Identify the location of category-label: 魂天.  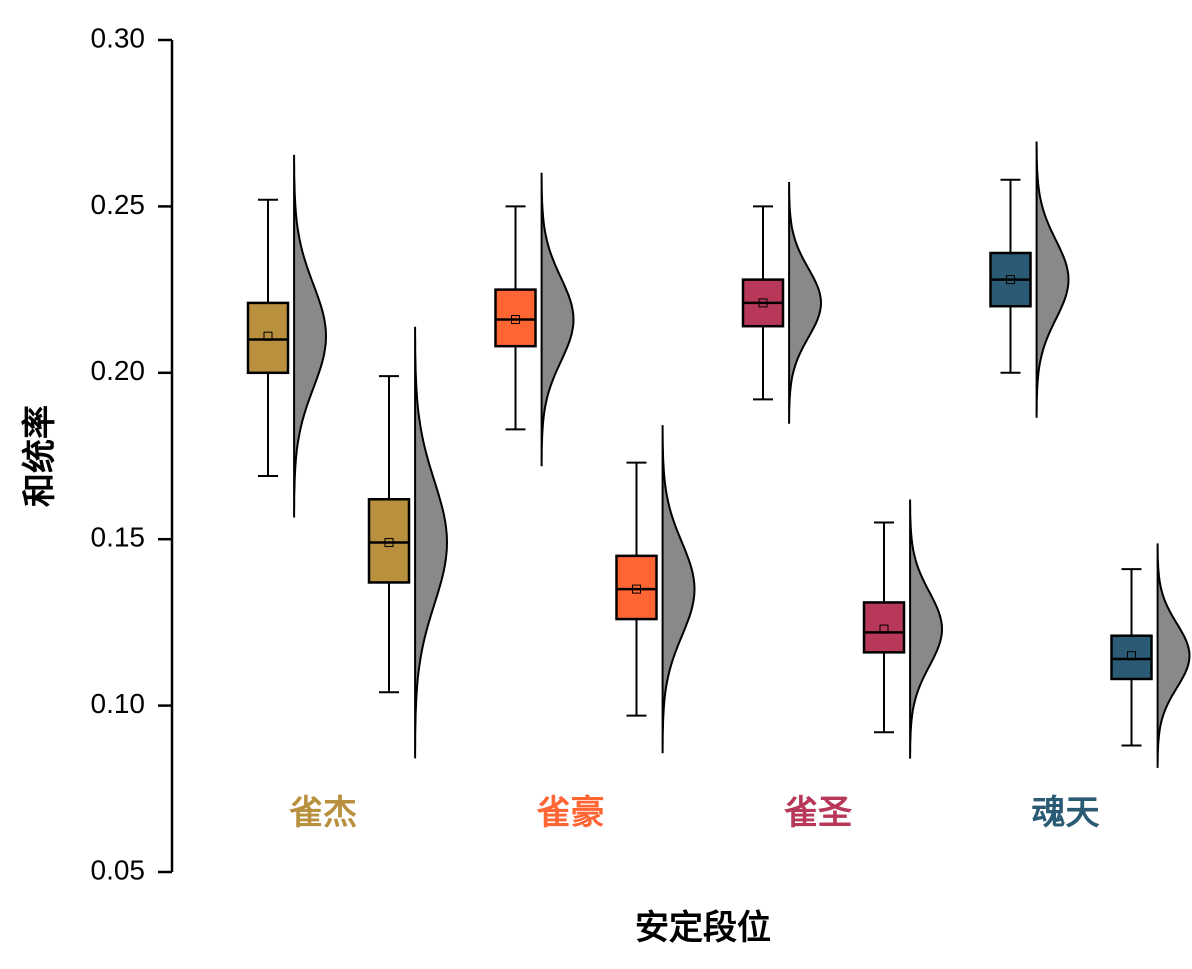
(1066, 813).